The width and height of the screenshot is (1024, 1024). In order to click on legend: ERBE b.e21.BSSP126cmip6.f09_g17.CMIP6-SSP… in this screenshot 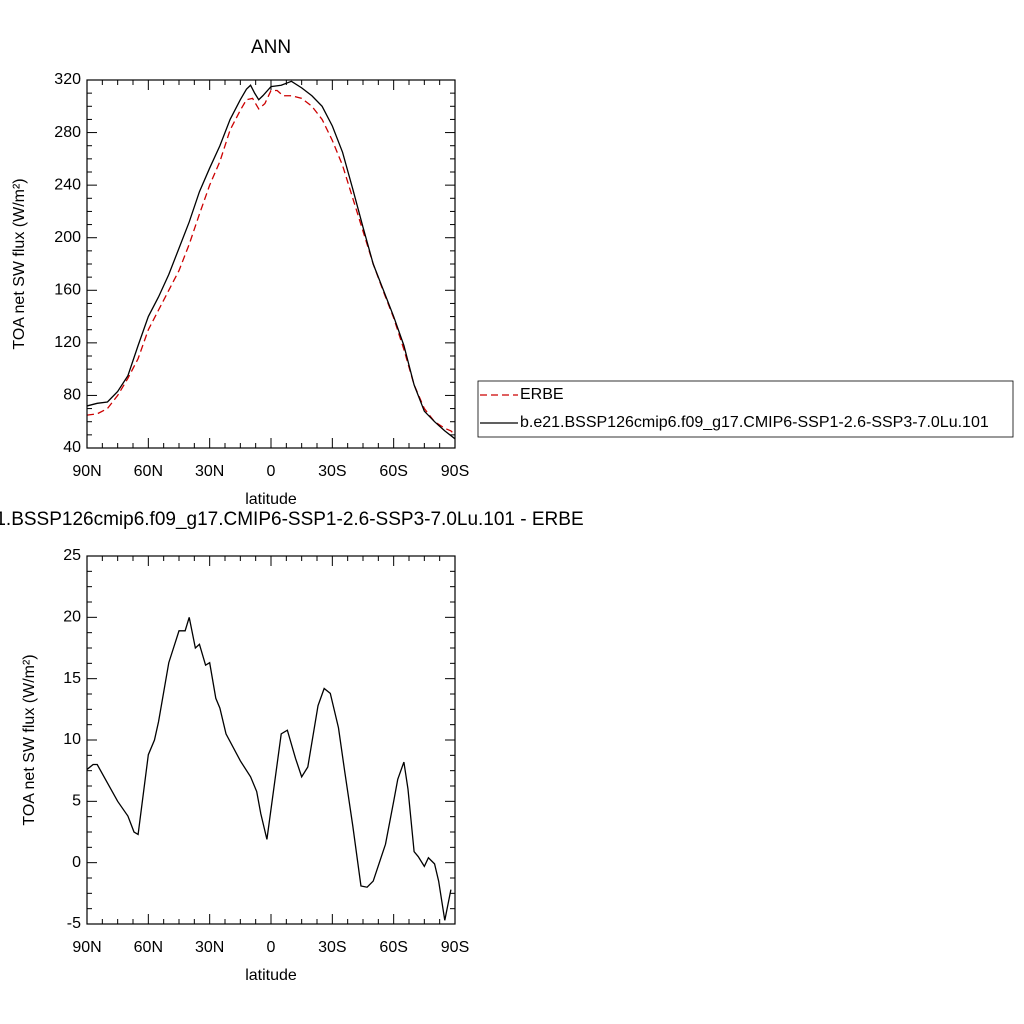, I will do `click(745, 409)`.